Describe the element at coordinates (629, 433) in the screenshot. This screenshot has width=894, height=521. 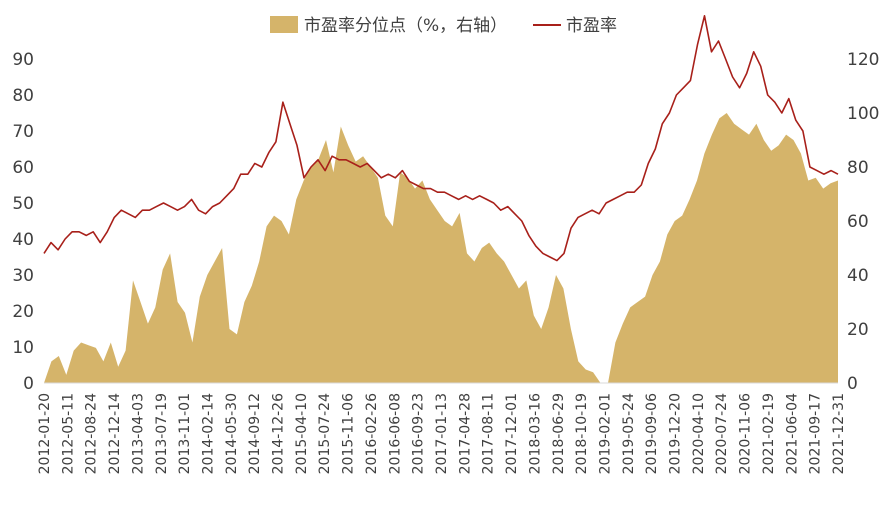
I see `x-tick-label: 2019-05-24` at that location.